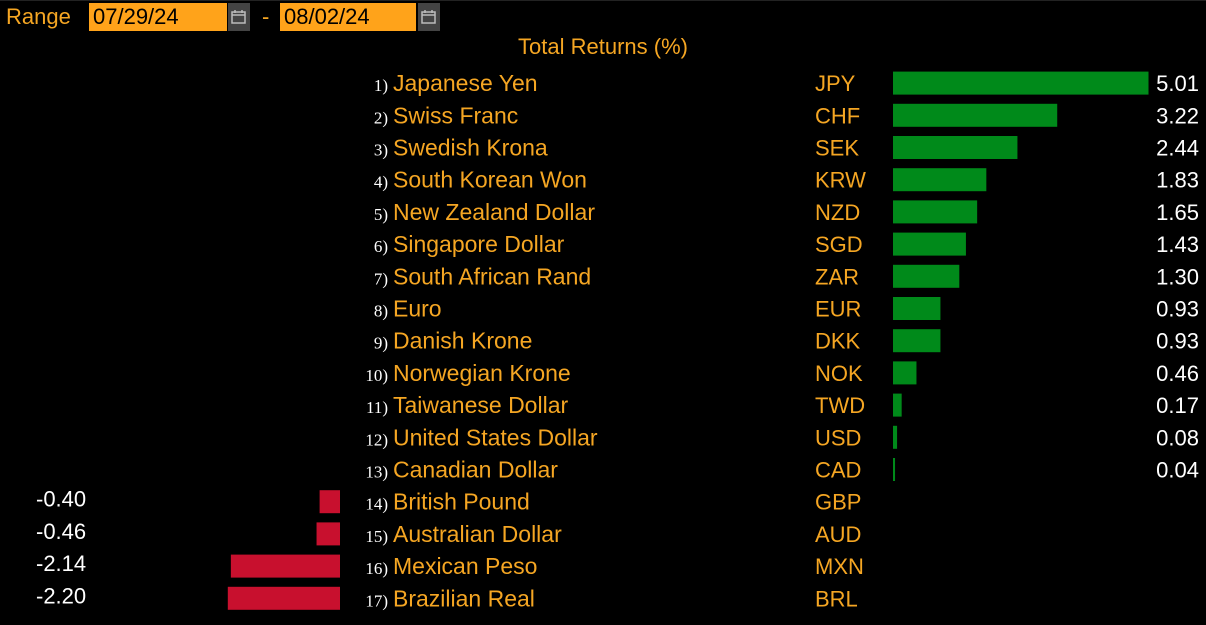 Image resolution: width=1206 pixels, height=625 pixels. Describe the element at coordinates (490, 180) in the screenshot. I see `row-currency-name: South Korean Won` at that location.